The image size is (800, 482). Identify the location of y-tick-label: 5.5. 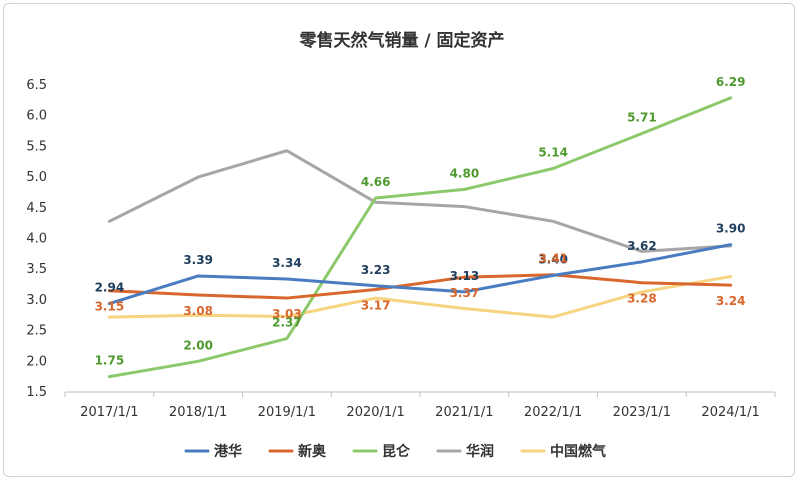
(36, 146).